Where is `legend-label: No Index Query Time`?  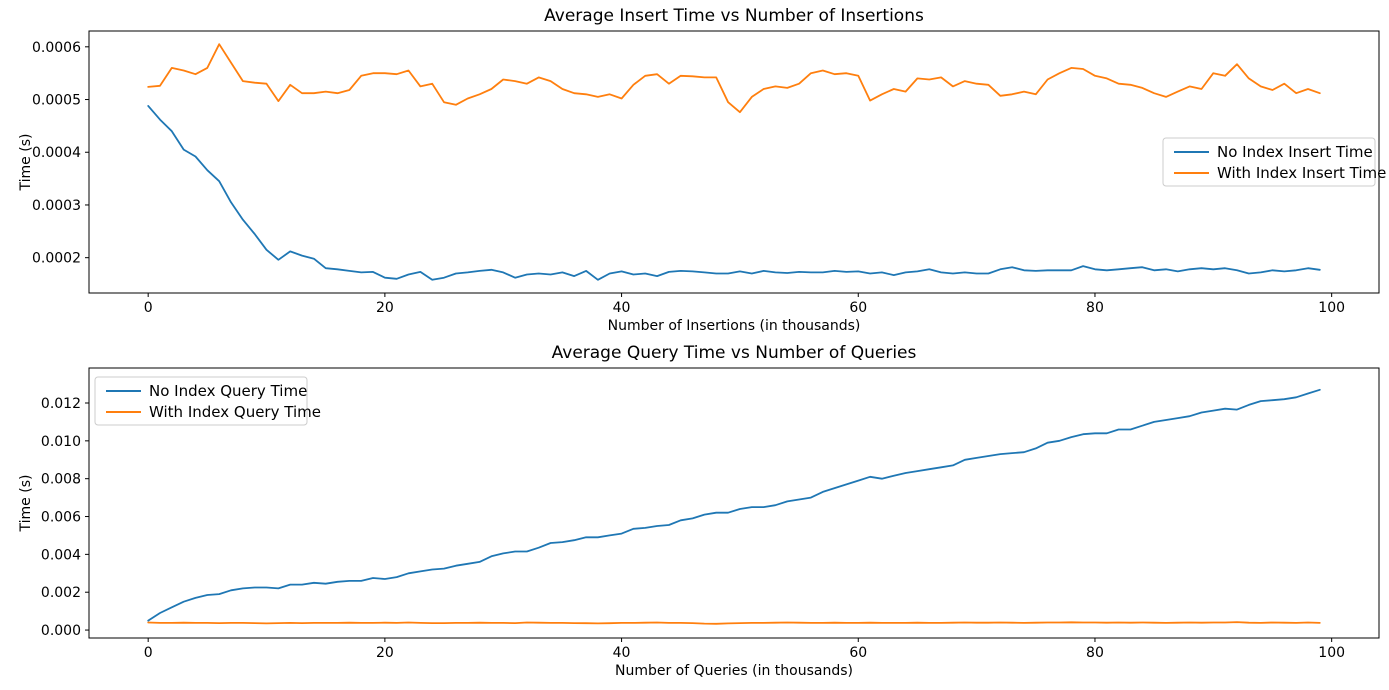
legend-label: No Index Query Time is located at coordinates (228, 391).